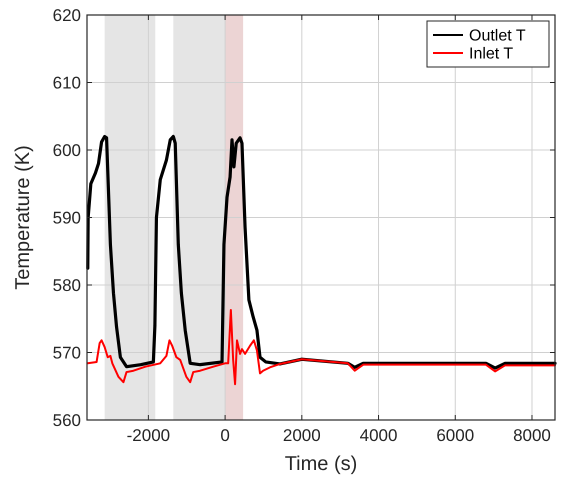  I want to click on line-series, so click(321, 347).